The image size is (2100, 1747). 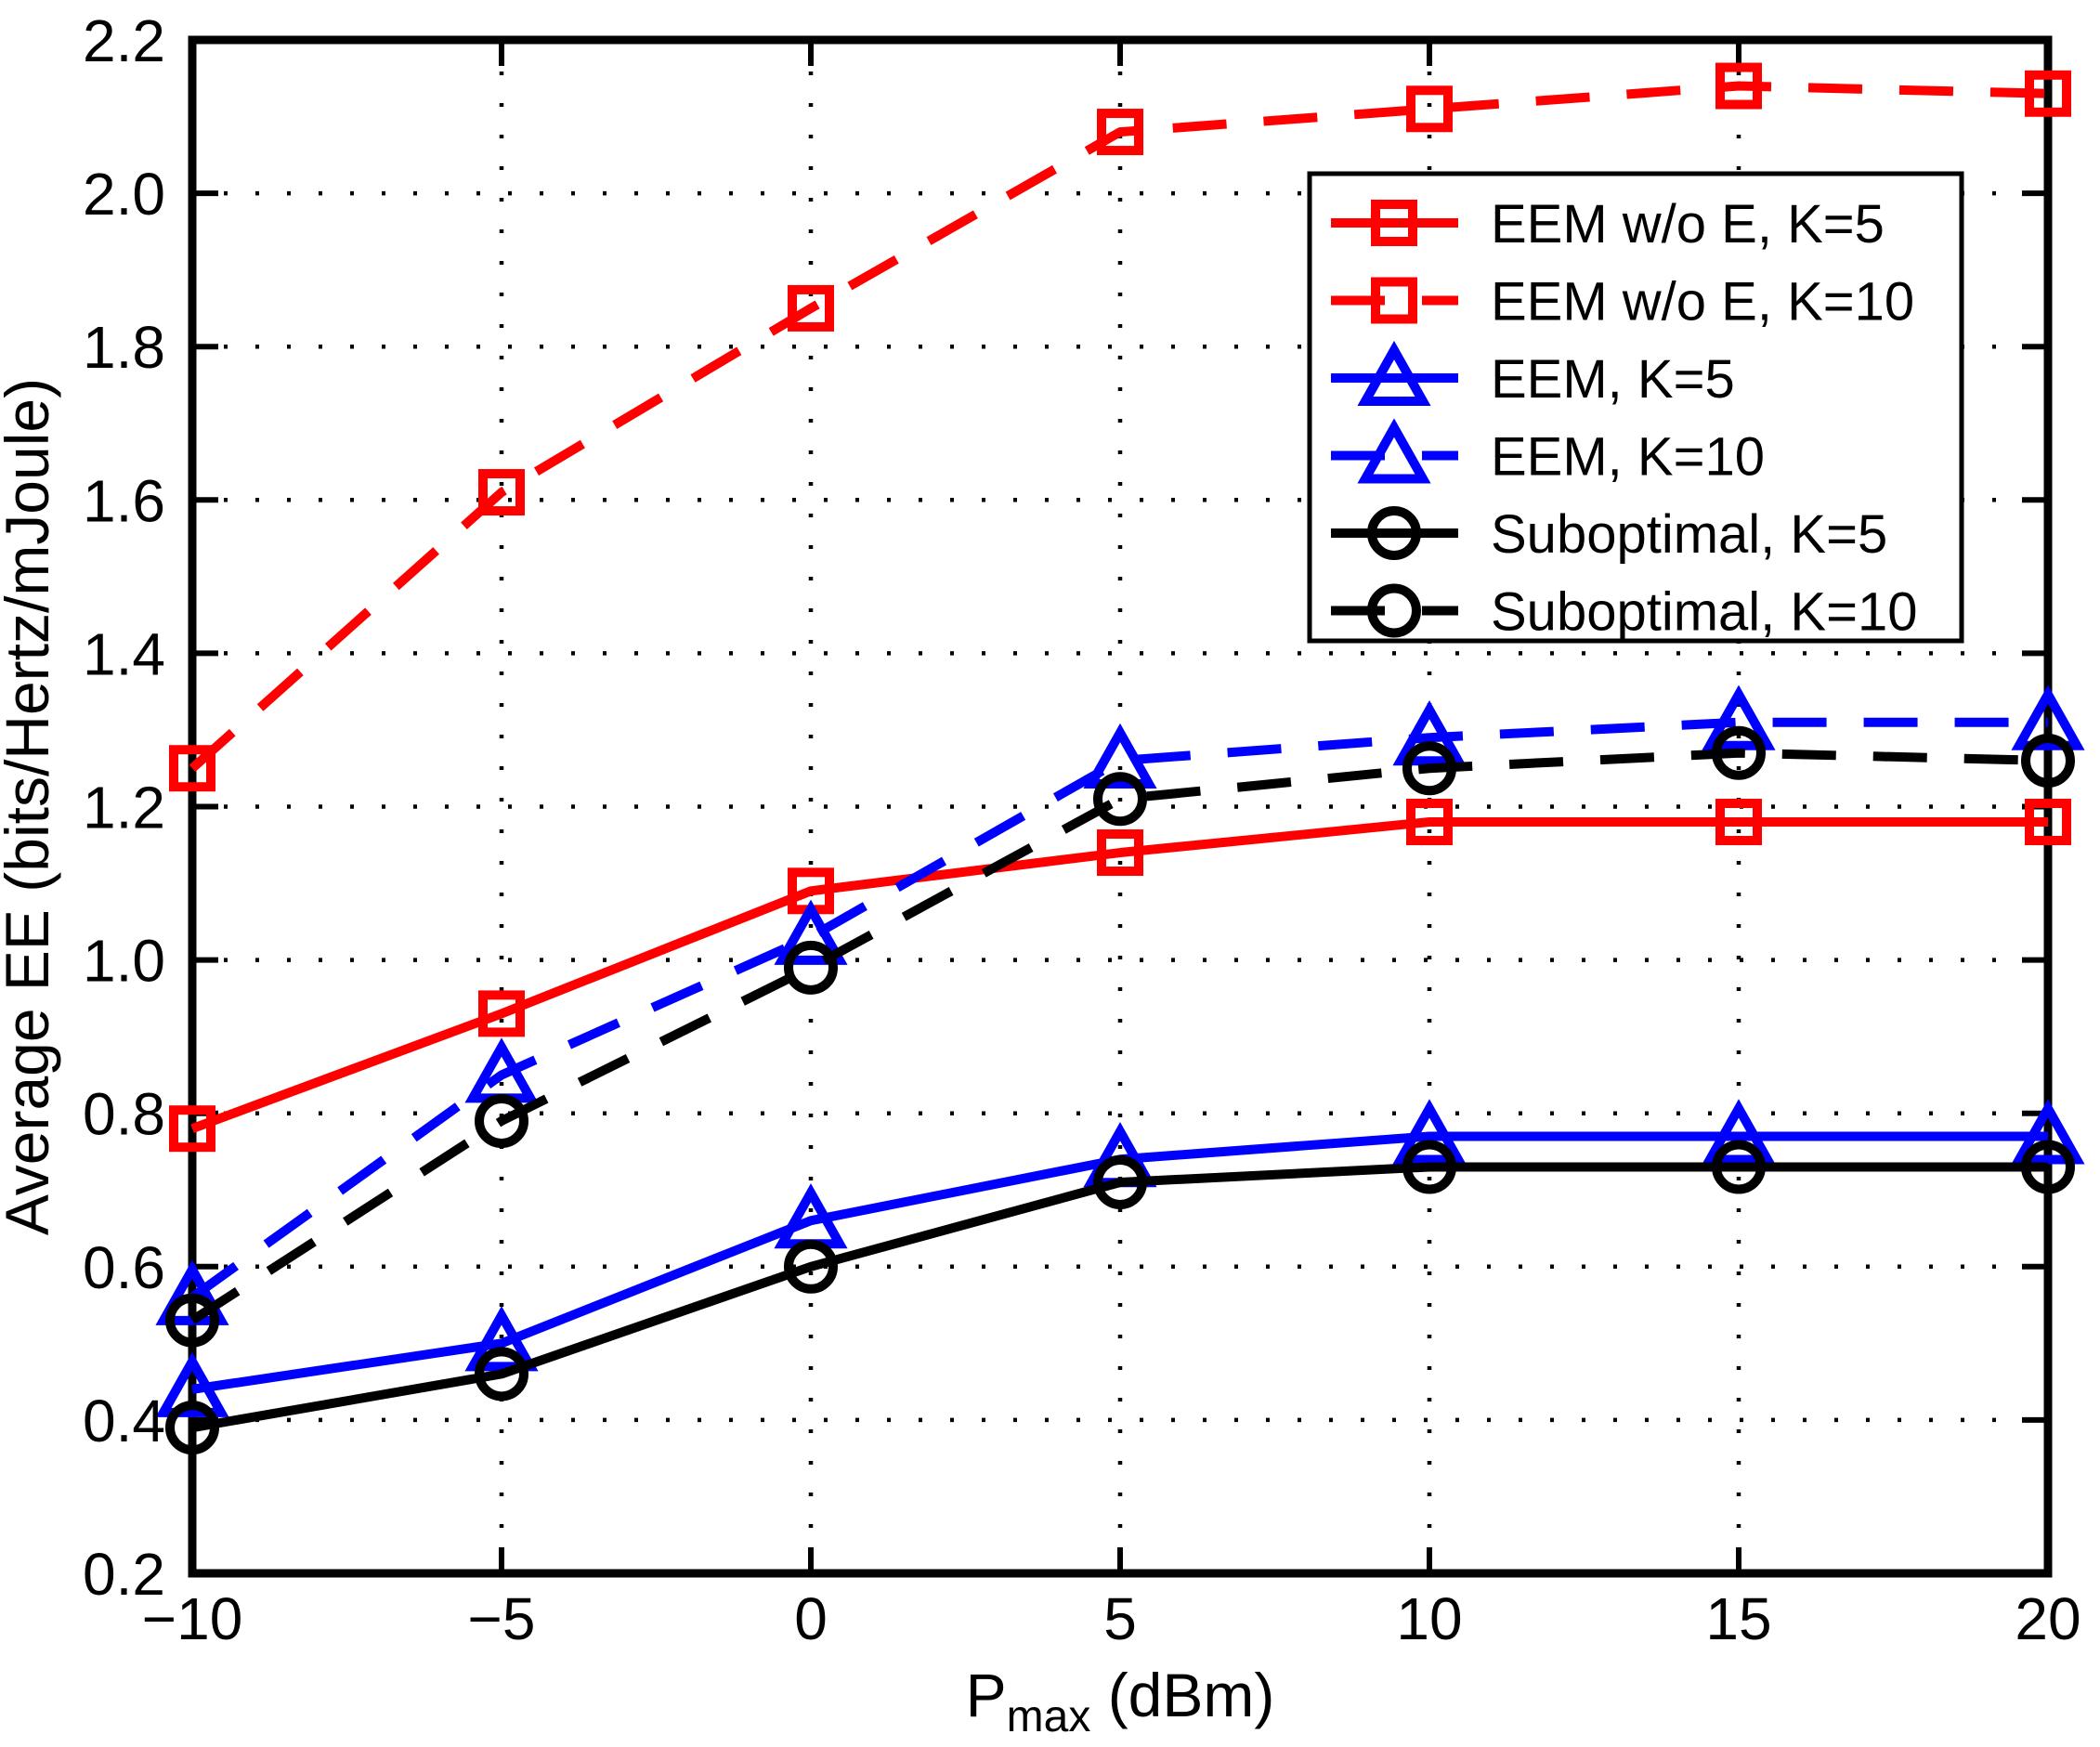 I want to click on legend-marker-1-icon, so click(x=1394, y=300).